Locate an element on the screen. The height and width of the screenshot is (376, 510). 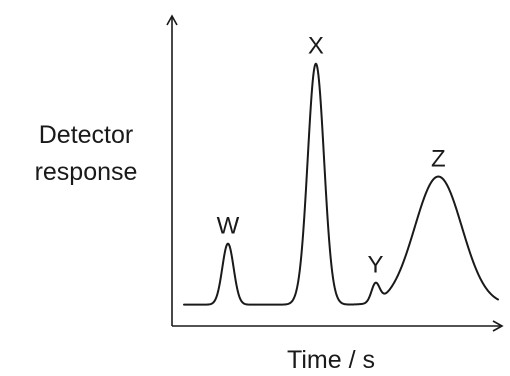
peak-label-y: Y is located at coordinates (375, 265).